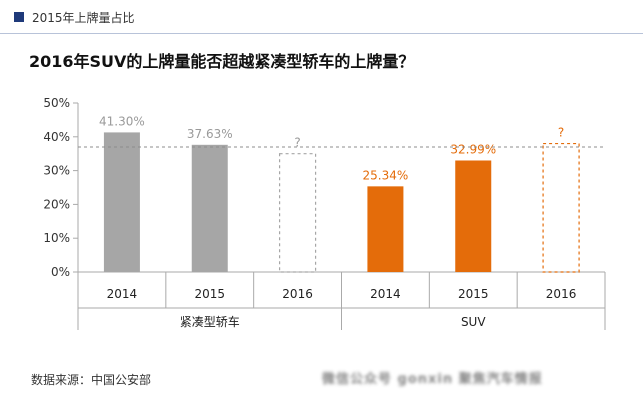 The width and height of the screenshot is (643, 411). Describe the element at coordinates (321, 33) in the screenshot. I see `section-divider` at that location.